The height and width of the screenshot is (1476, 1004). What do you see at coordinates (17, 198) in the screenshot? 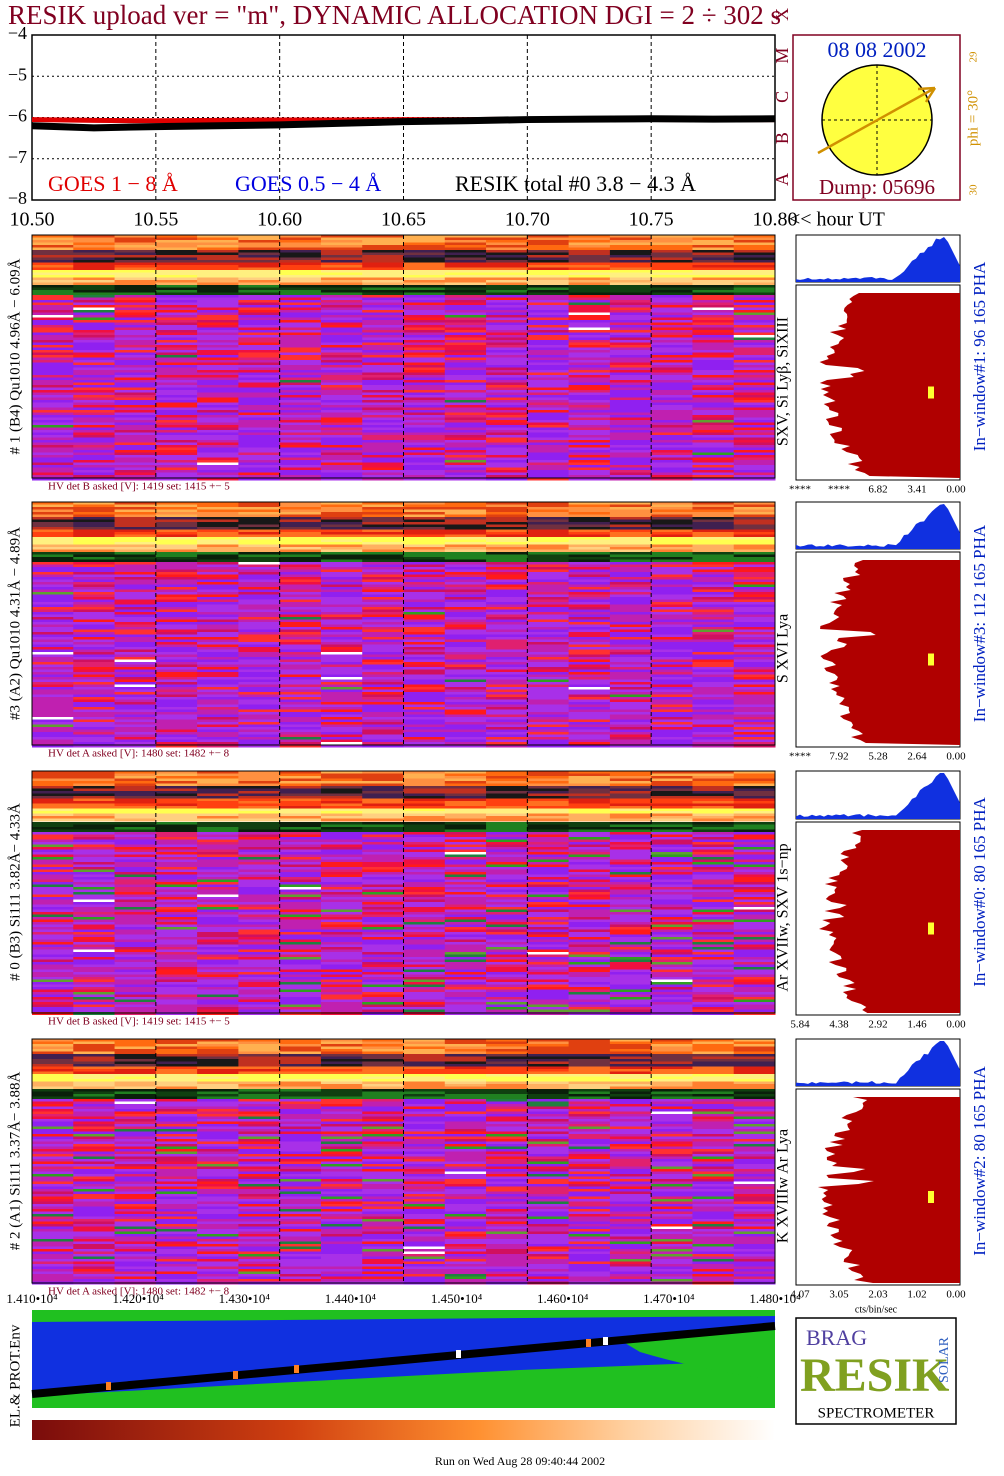
I see `y-tick-label: −8` at bounding box center [17, 198].